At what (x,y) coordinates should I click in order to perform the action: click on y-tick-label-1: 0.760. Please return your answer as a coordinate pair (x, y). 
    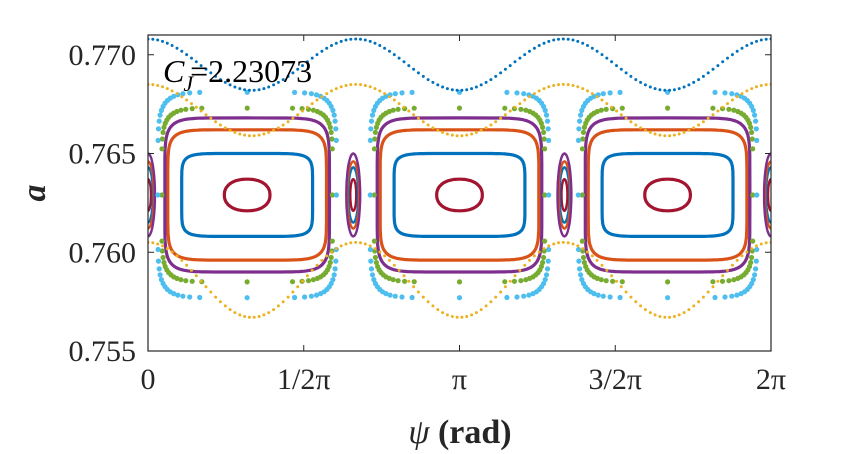
    Looking at the image, I should click on (103, 252).